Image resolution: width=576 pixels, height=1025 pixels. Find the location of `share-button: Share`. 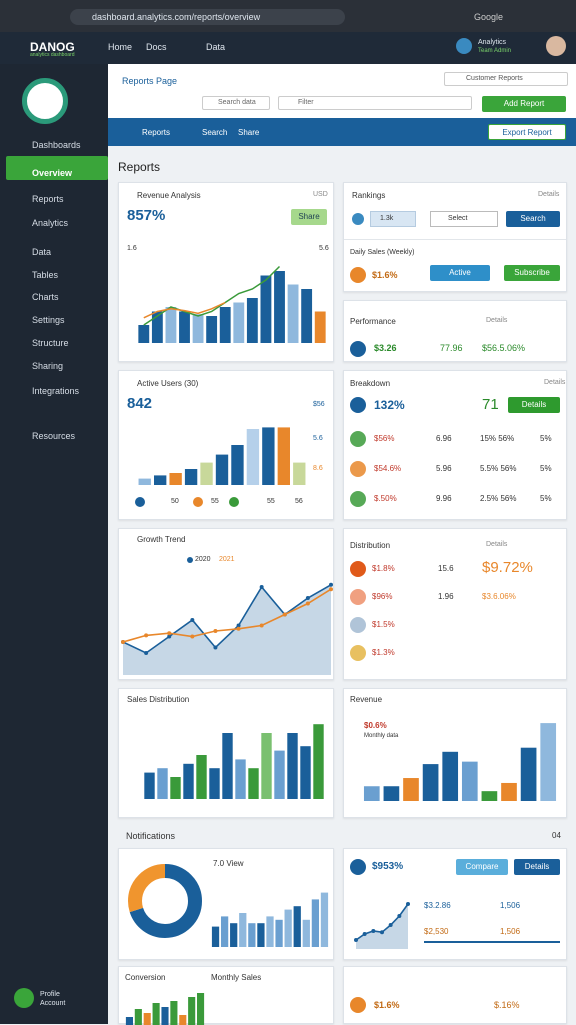

share-button: Share is located at coordinates (309, 217).